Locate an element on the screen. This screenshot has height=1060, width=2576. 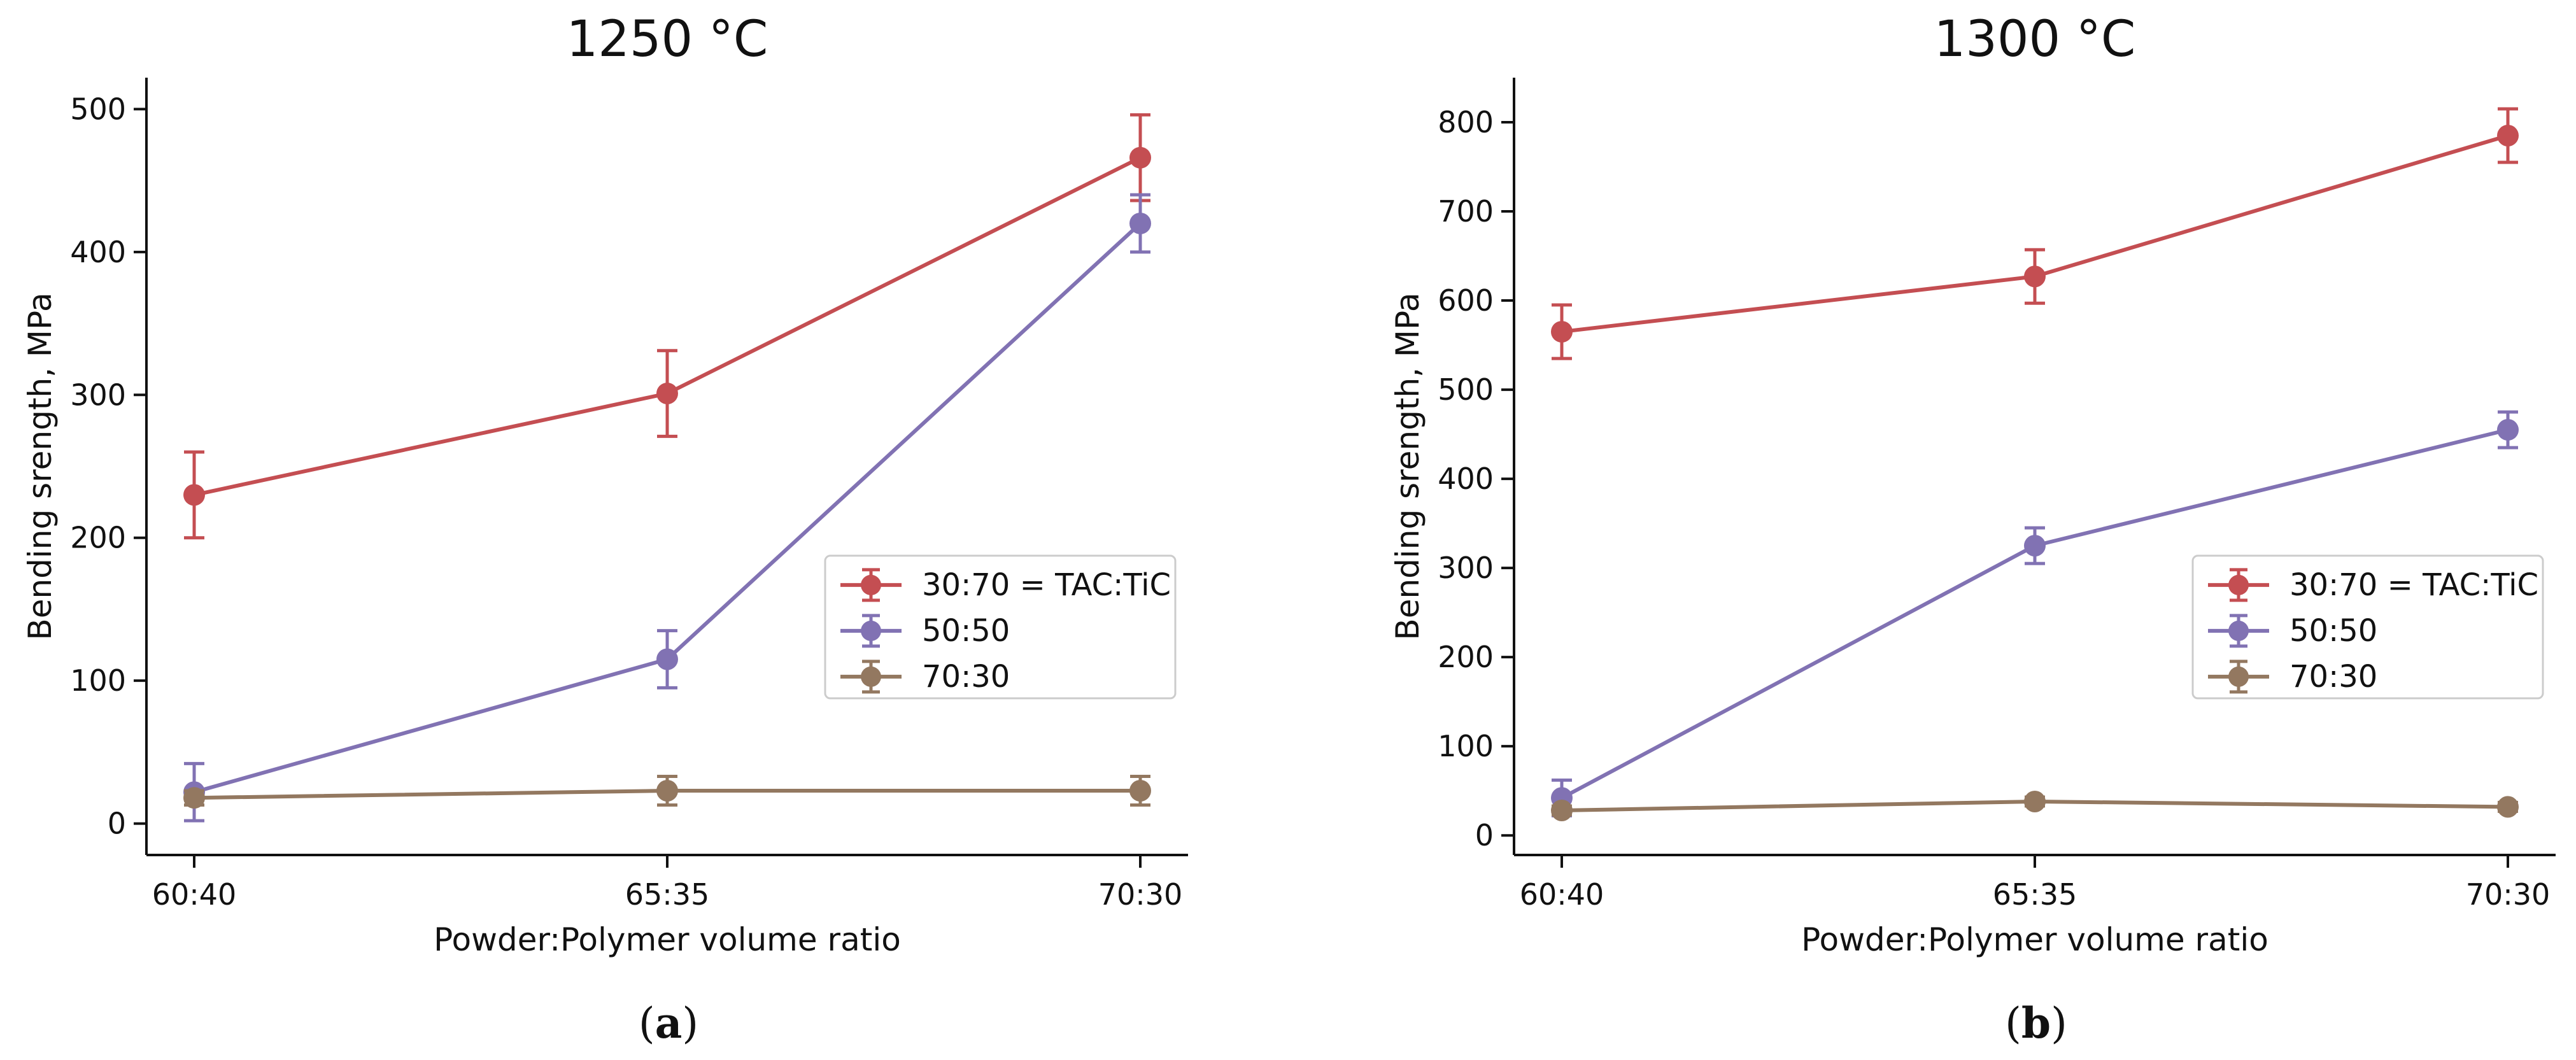
y-tick-label: 700 is located at coordinates (1466, 211).